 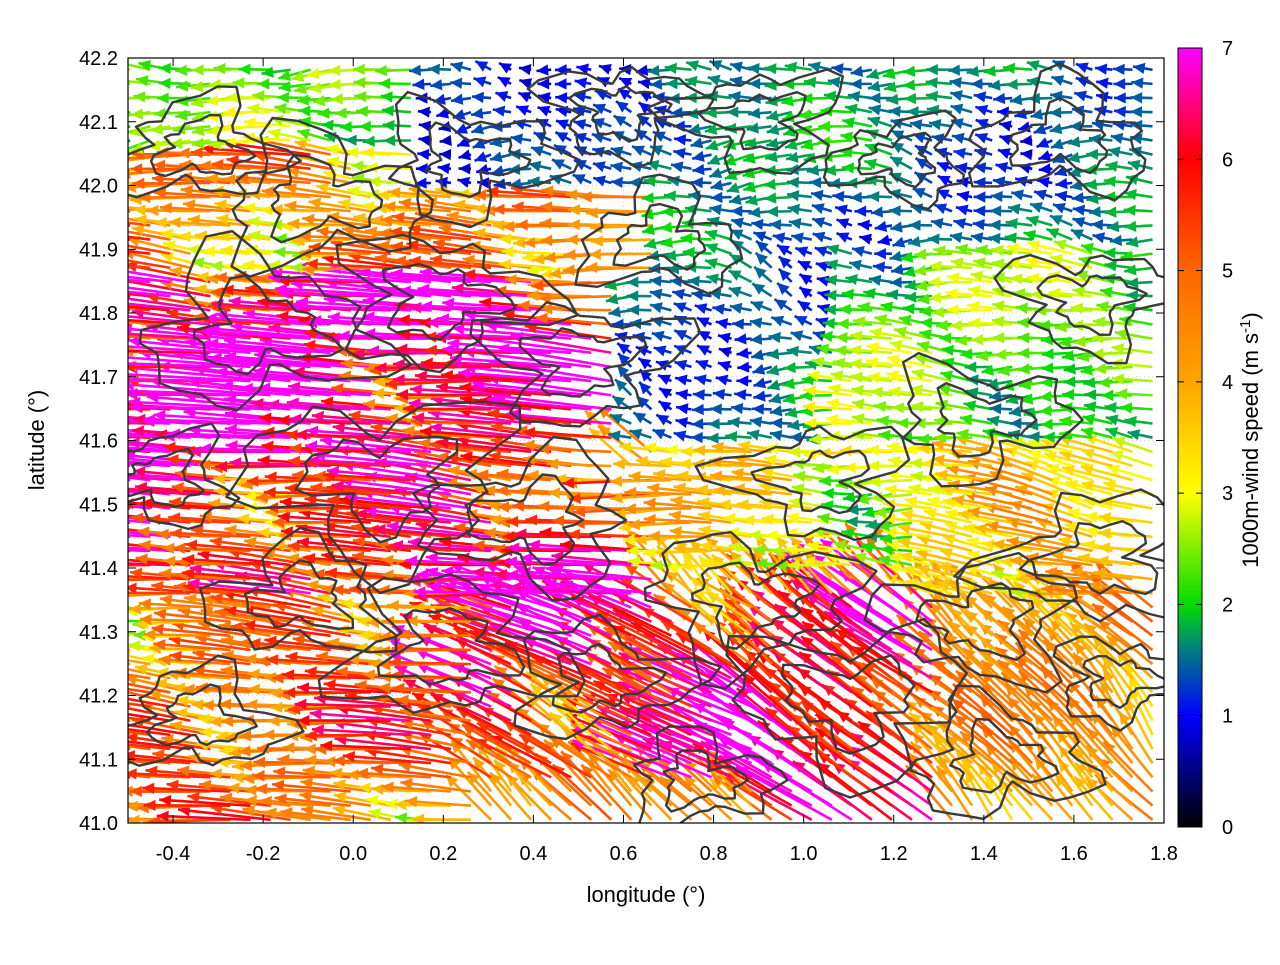 What do you see at coordinates (173, 854) in the screenshot?
I see `x-tick-label: -0.4` at bounding box center [173, 854].